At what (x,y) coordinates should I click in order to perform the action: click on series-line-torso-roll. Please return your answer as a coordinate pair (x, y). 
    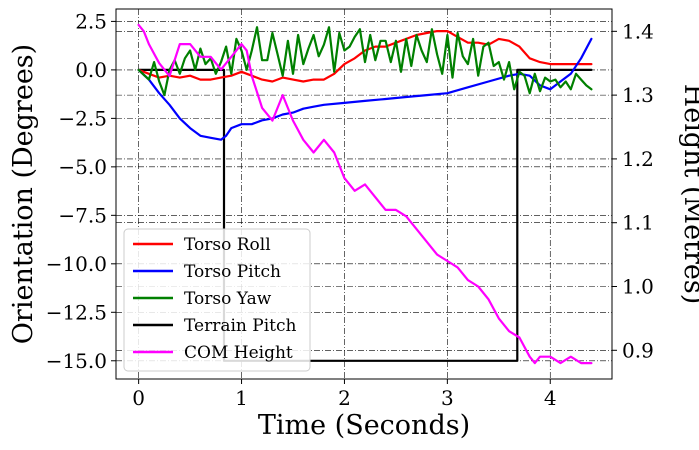
    Looking at the image, I should click on (365, 56).